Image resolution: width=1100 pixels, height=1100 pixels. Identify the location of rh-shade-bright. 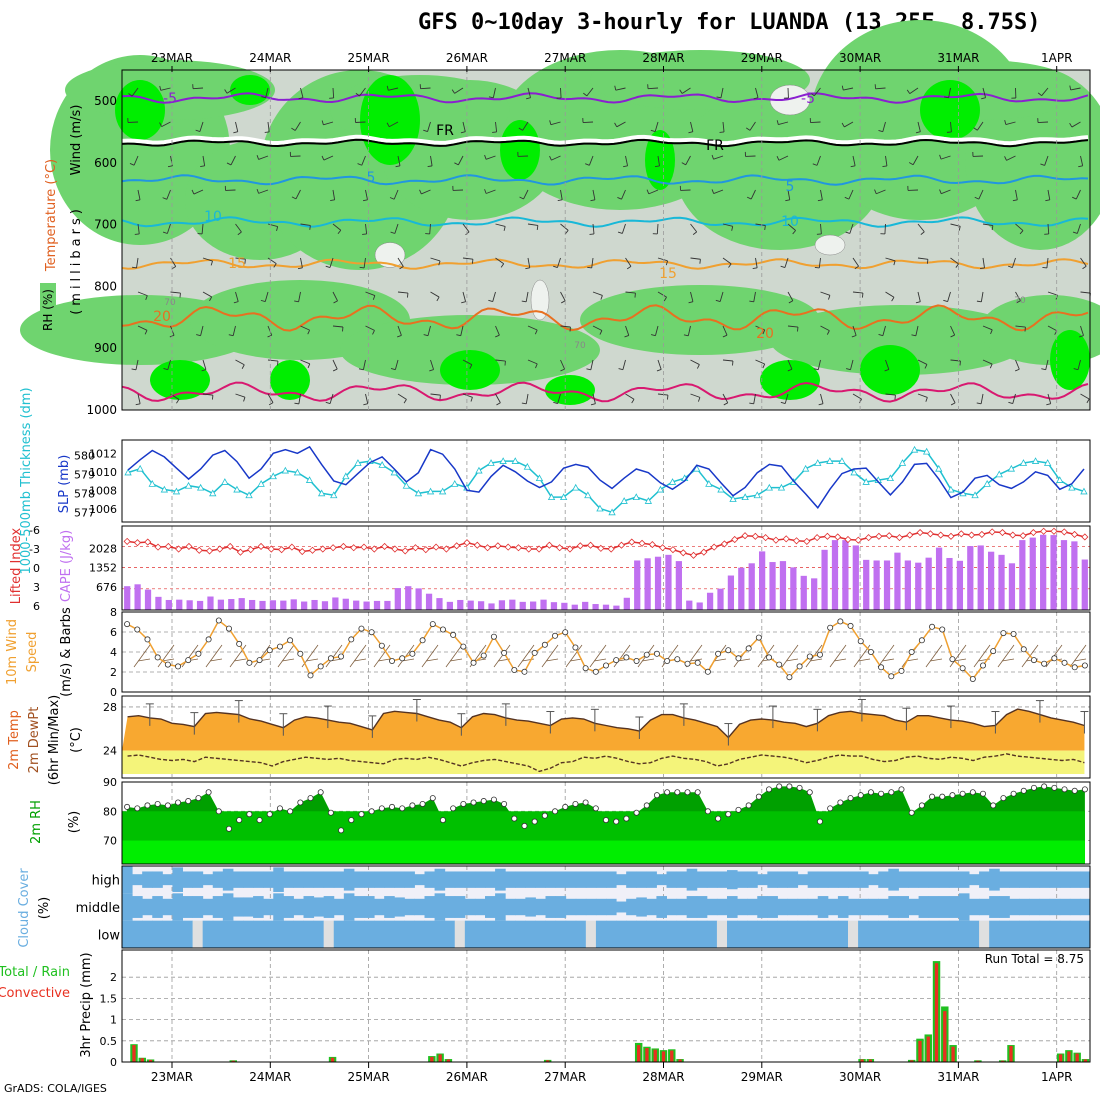
(520, 150).